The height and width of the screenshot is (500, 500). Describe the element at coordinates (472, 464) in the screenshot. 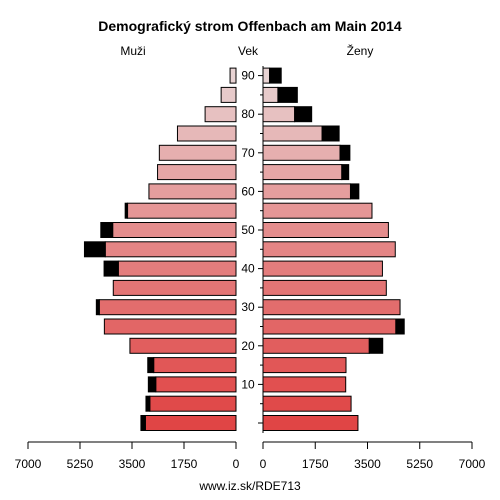

I see `x-tick-label-right-7000: 7000` at that location.